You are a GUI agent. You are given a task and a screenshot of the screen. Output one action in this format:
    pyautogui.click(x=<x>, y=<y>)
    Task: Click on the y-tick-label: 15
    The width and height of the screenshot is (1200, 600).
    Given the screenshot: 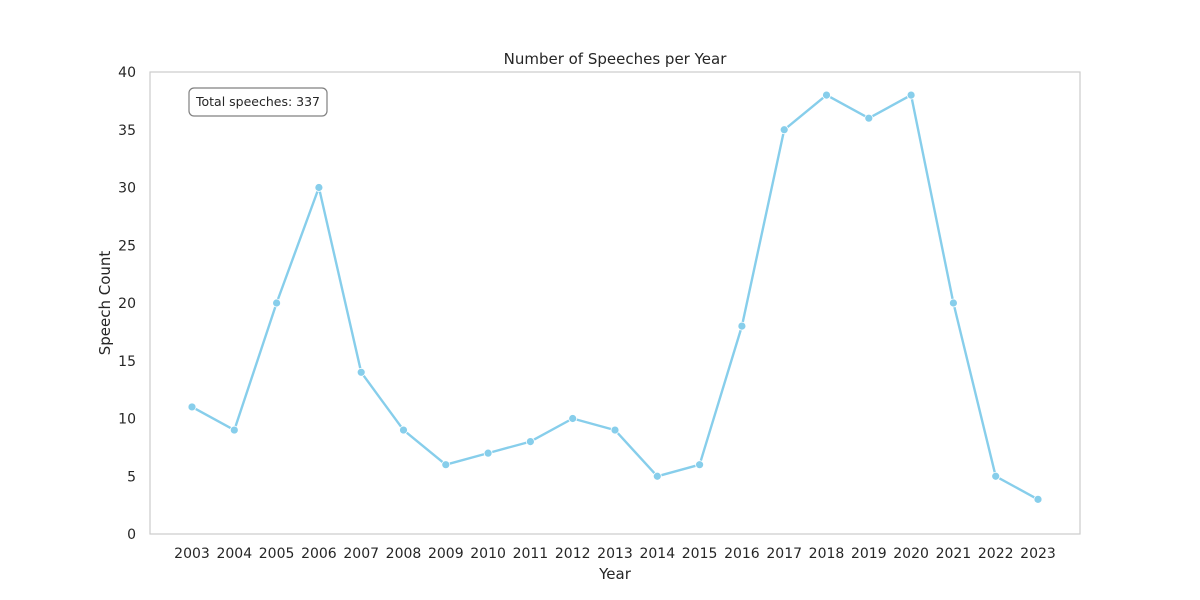 What is the action you would take?
    pyautogui.click(x=127, y=362)
    